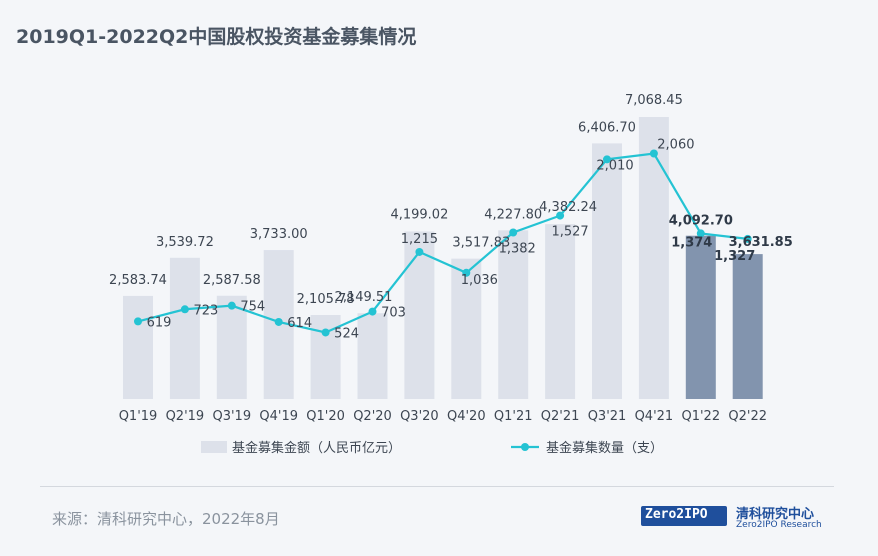 The image size is (878, 556). Describe the element at coordinates (569, 232) in the screenshot. I see `line-value-label: 1,527` at that location.